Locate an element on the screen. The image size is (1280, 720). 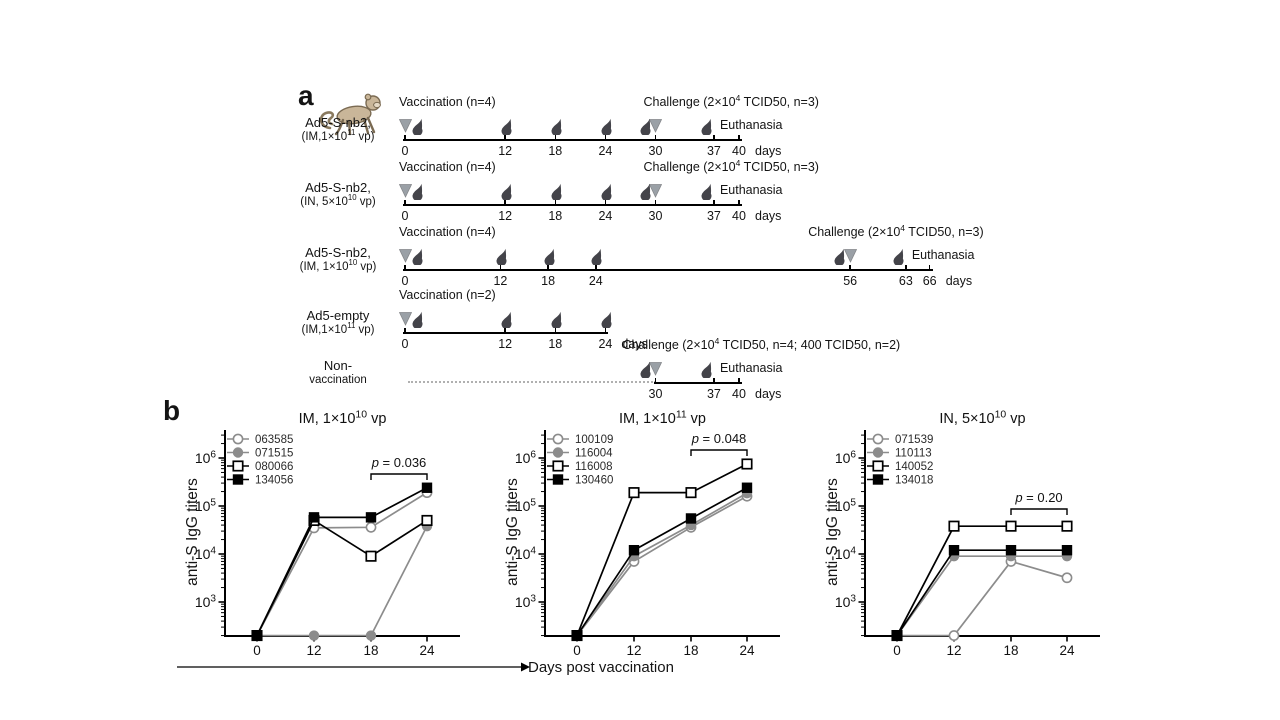
vaccination-label: Vaccination (n=4) is located at coordinates (447, 102).